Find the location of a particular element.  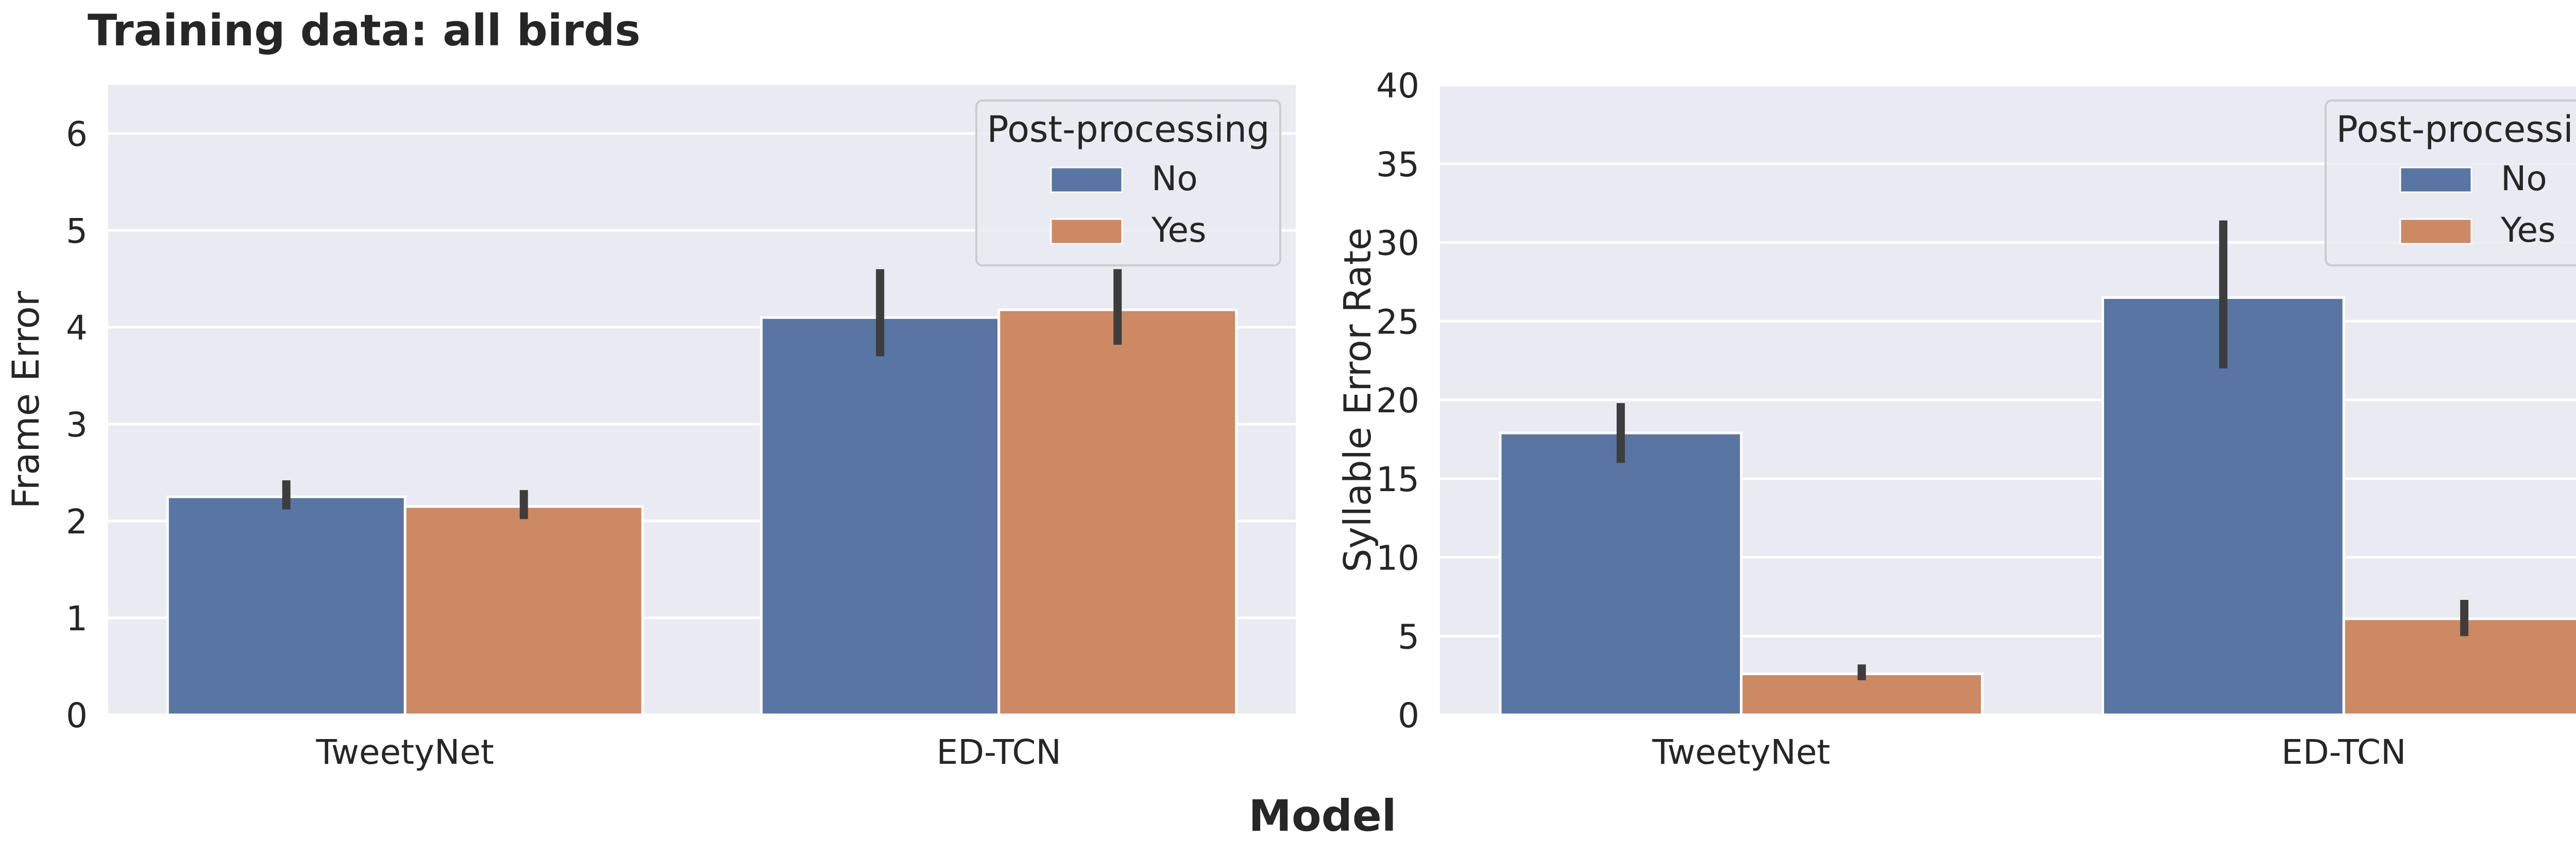

y-tick-label: 3 is located at coordinates (77, 425).